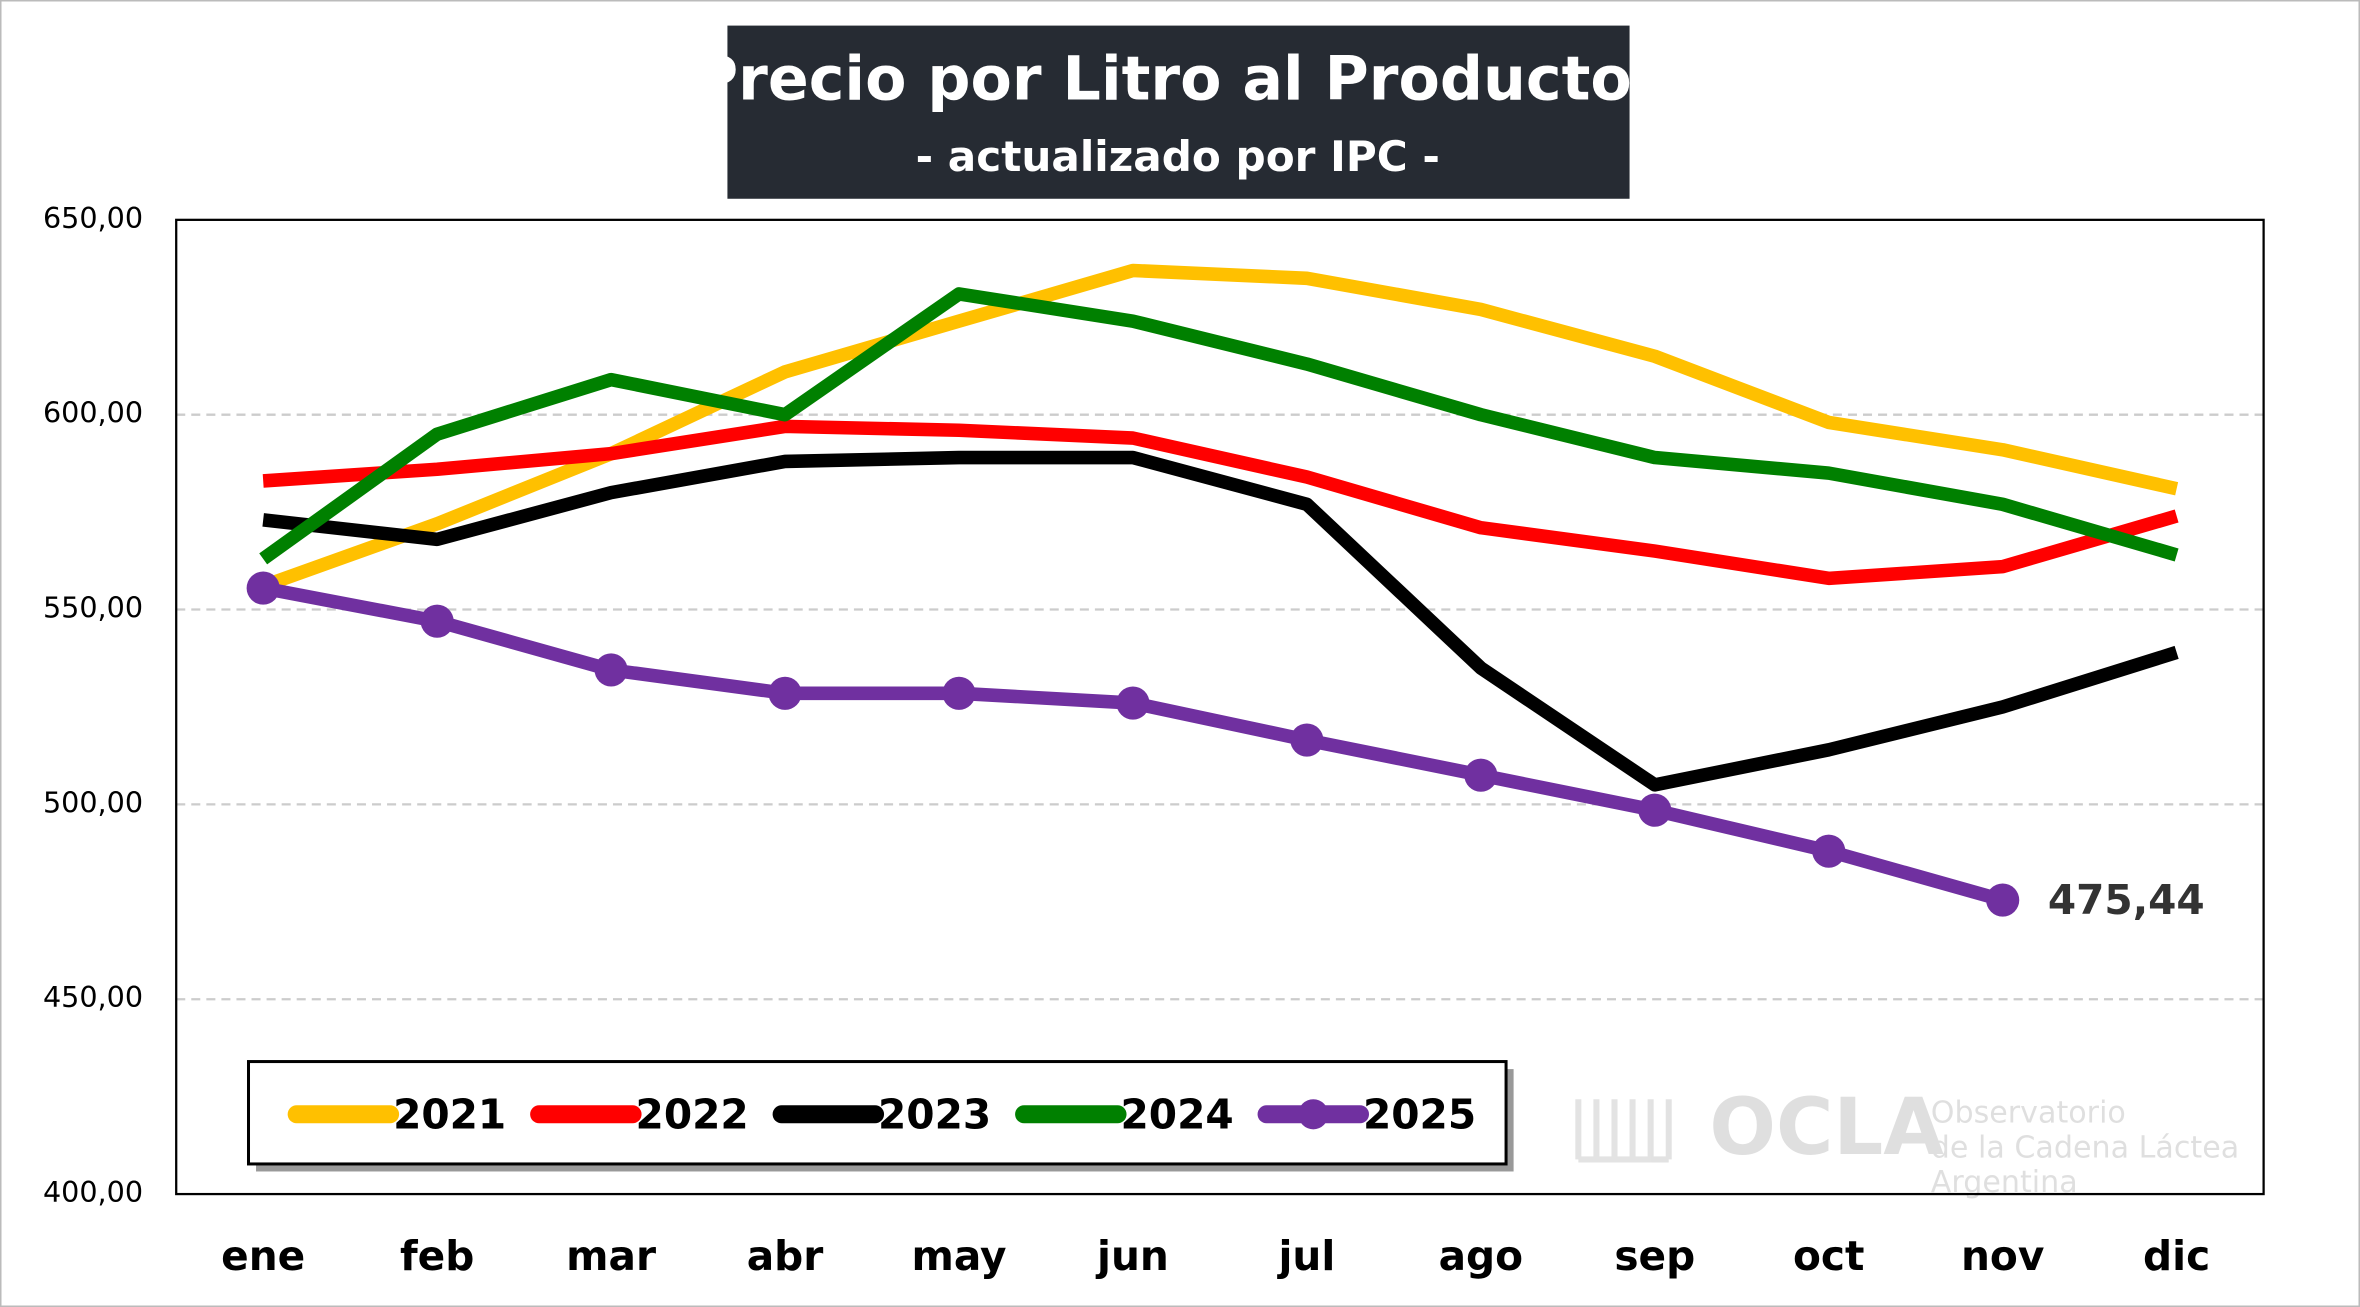  I want to click on legend: 2021 2022 2023 2024 2025, so click(880, 1116).